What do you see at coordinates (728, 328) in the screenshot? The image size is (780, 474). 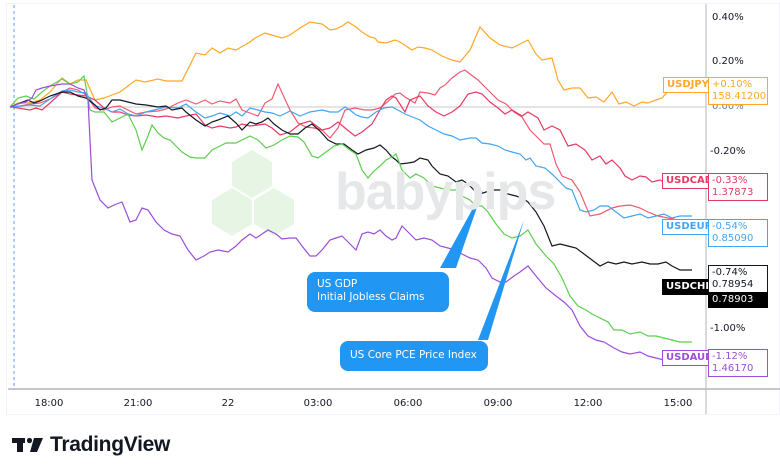 I see `y-tick-neg-1-00: -1.00%` at bounding box center [728, 328].